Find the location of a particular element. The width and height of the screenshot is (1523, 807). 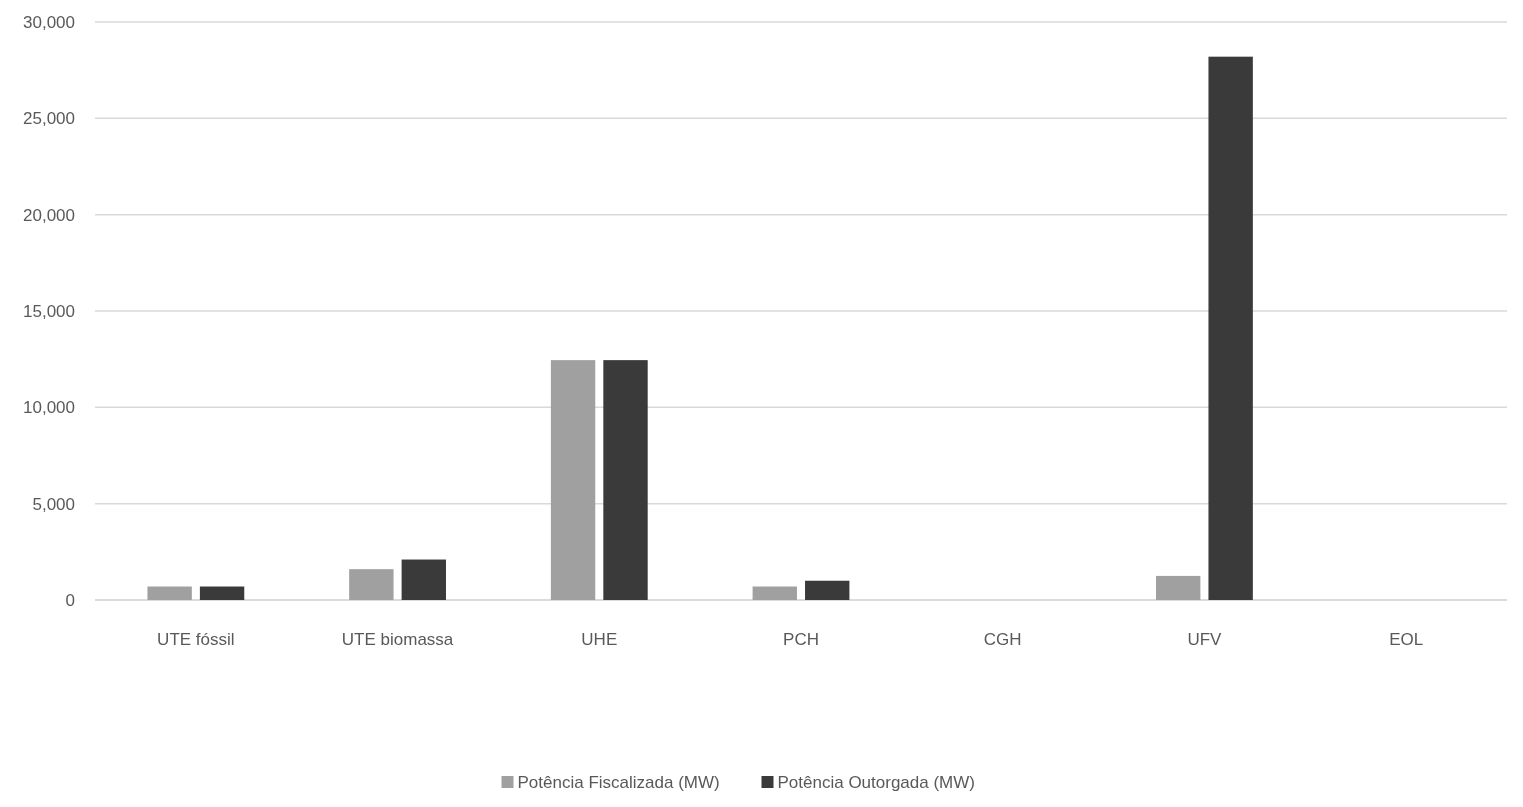

y-tick-label: 20,000 is located at coordinates (49, 215).